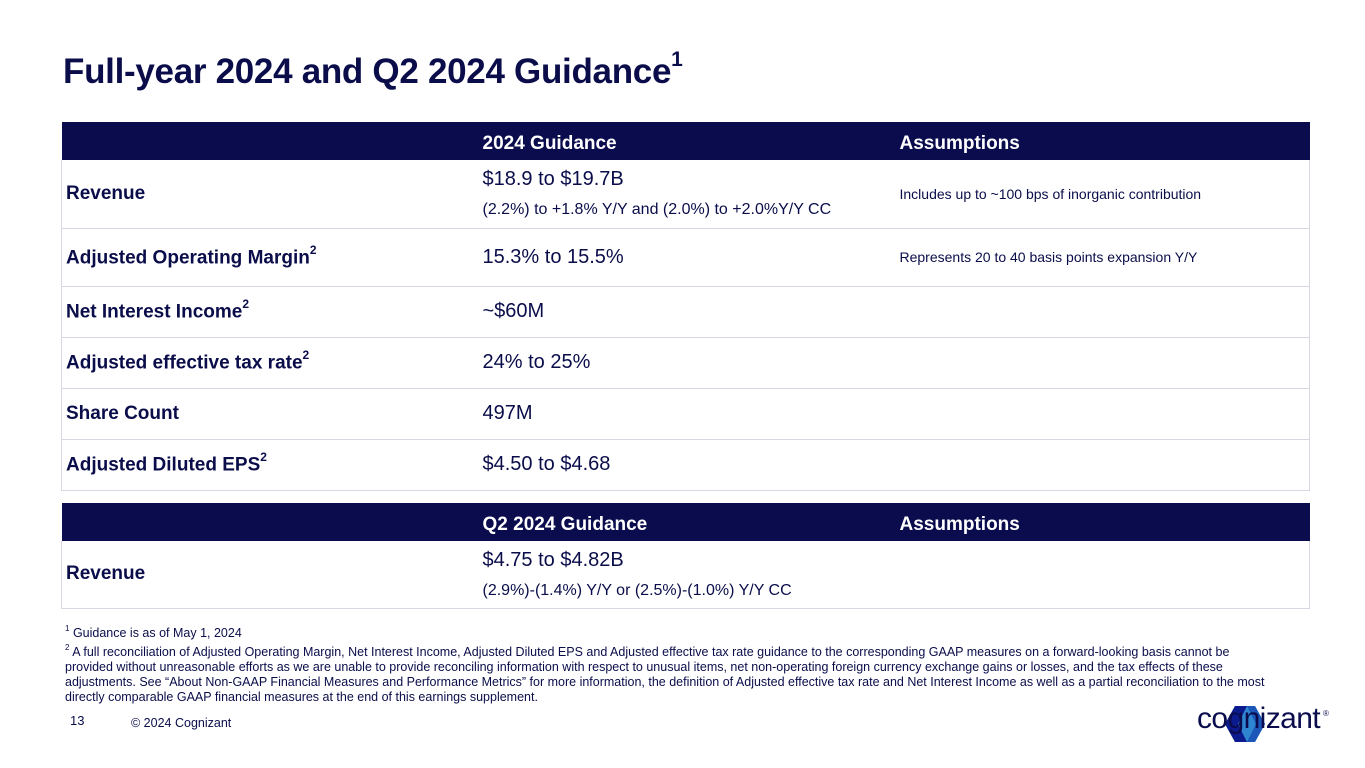 This screenshot has width=1365, height=768. I want to click on table-row: Net Interest Income2 ~$60M, so click(685, 312).